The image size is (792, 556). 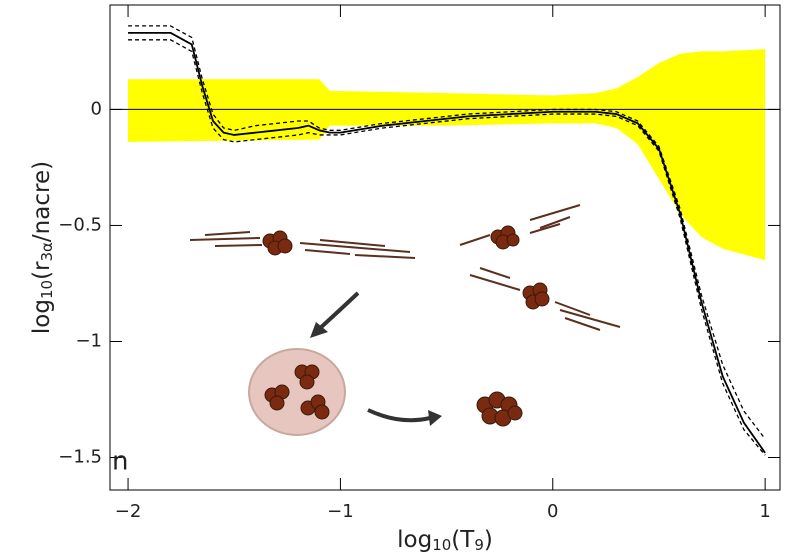 What do you see at coordinates (414, 540) in the screenshot?
I see `x-axis-label-part: log` at bounding box center [414, 540].